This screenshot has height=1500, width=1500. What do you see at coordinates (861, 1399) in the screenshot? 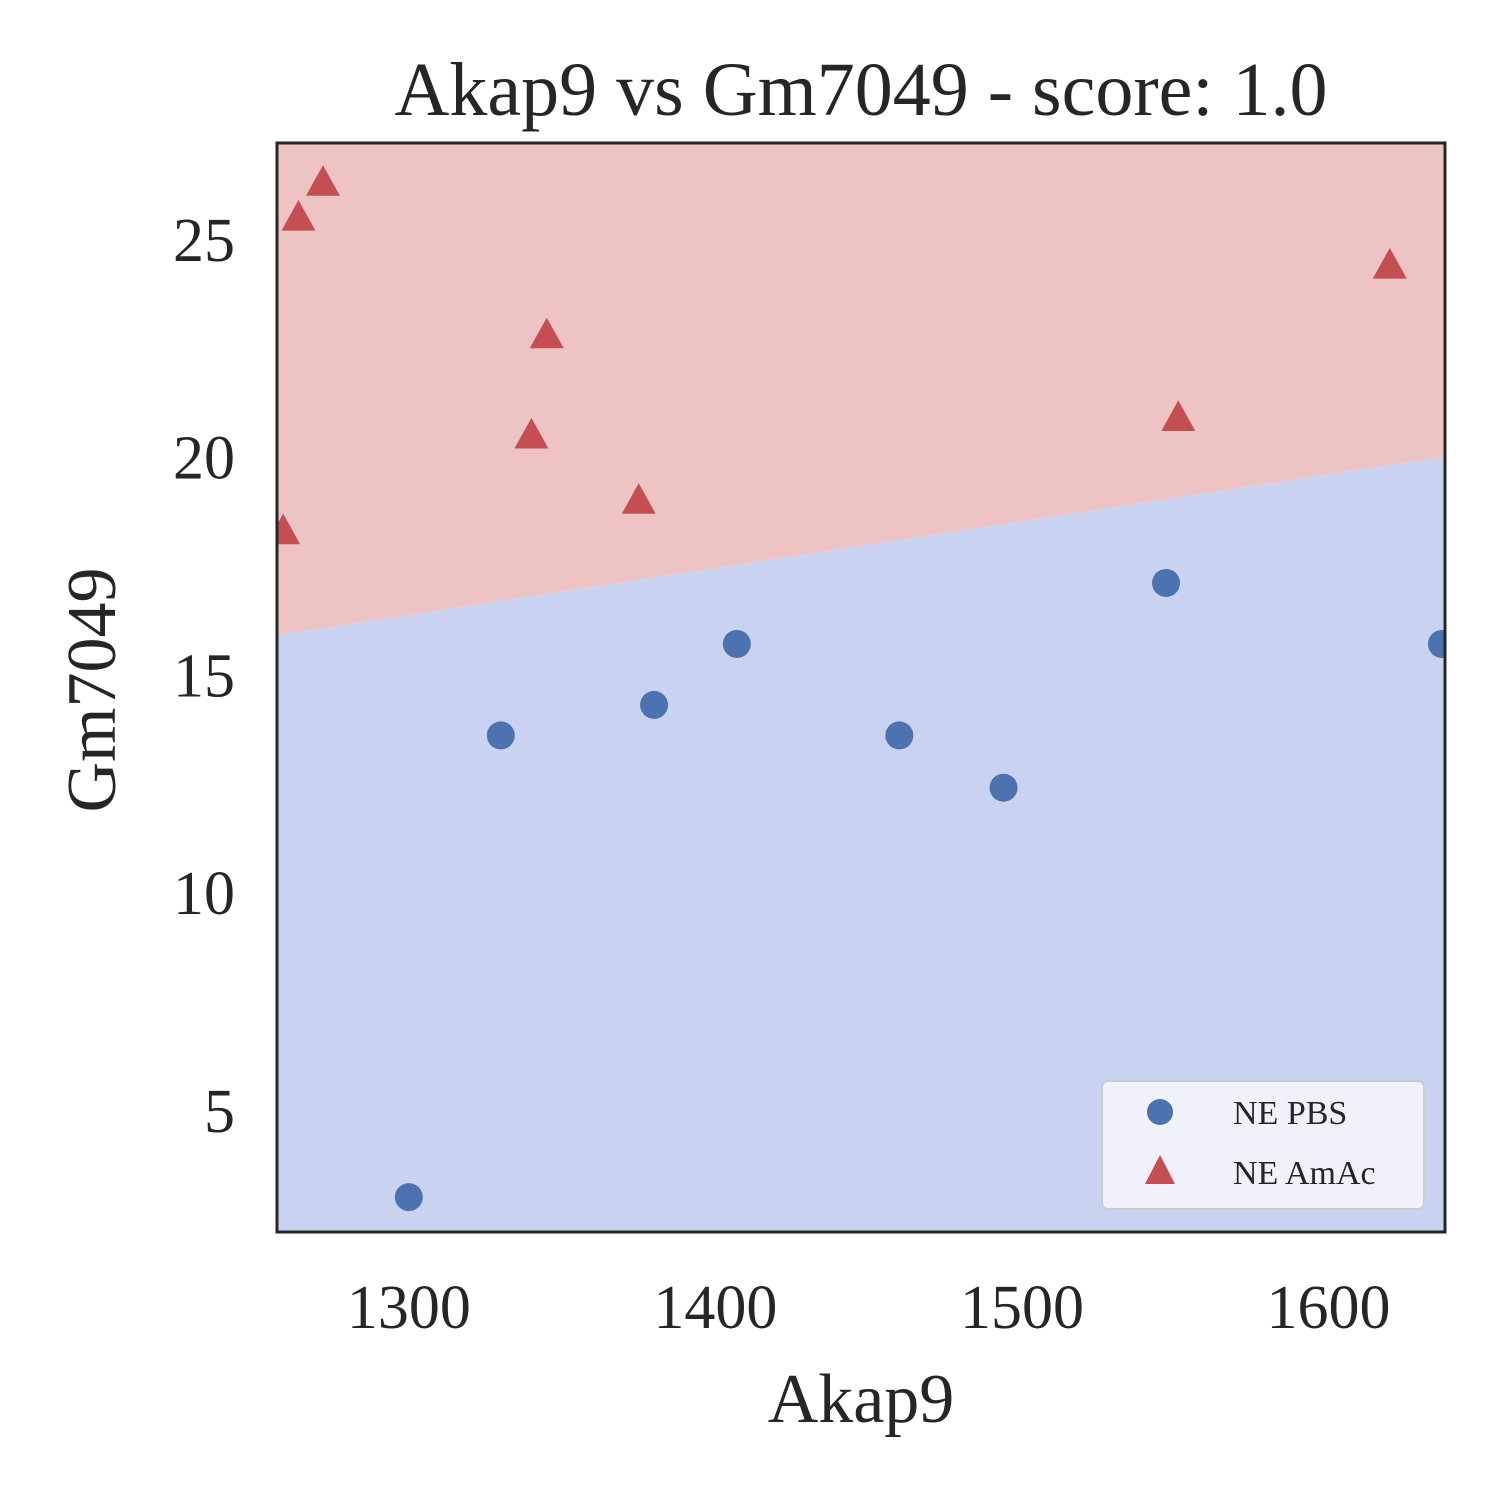
I see `x-axis-label: Akap9` at bounding box center [861, 1399].